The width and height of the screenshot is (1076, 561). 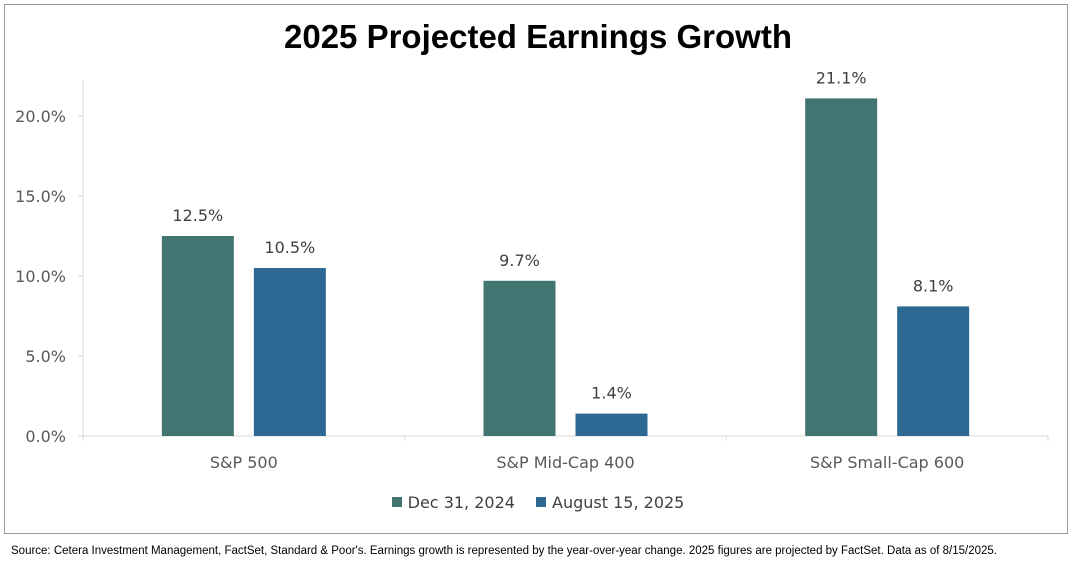 I want to click on category-label: S&P Mid-Cap 400, so click(x=565, y=462).